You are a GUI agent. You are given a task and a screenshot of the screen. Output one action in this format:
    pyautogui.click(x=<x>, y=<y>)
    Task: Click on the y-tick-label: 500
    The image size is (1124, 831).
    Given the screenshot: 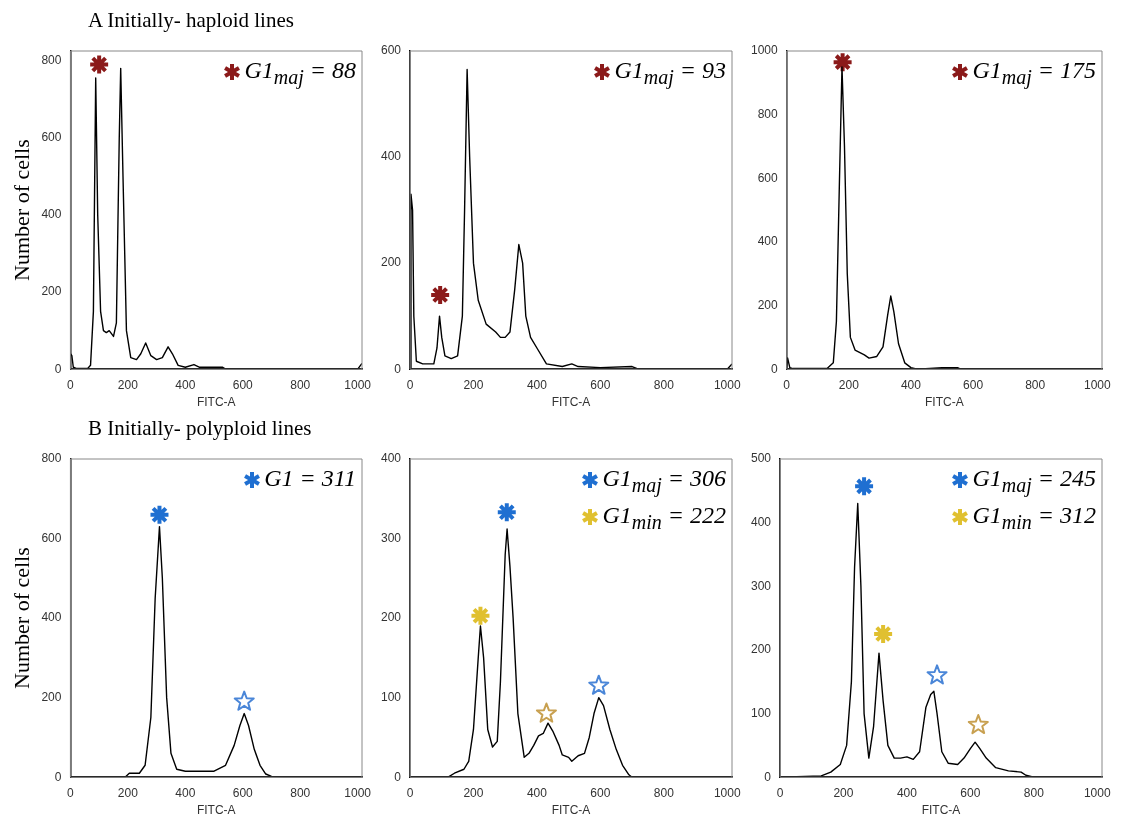 What is the action you would take?
    pyautogui.click(x=761, y=458)
    